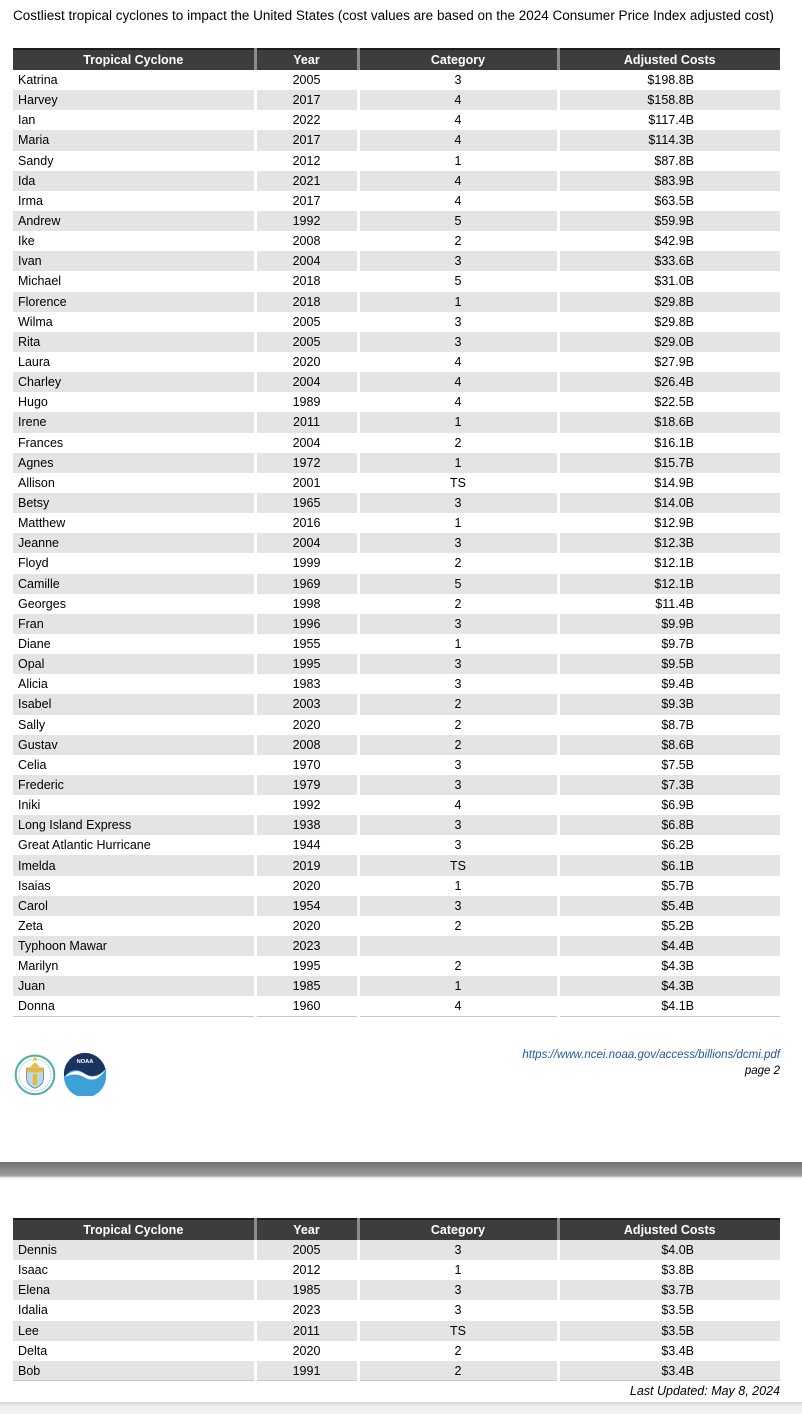 The height and width of the screenshot is (1414, 802). Describe the element at coordinates (396, 1310) in the screenshot. I see `table-row: Idalia 2023 3 $3.5B` at that location.